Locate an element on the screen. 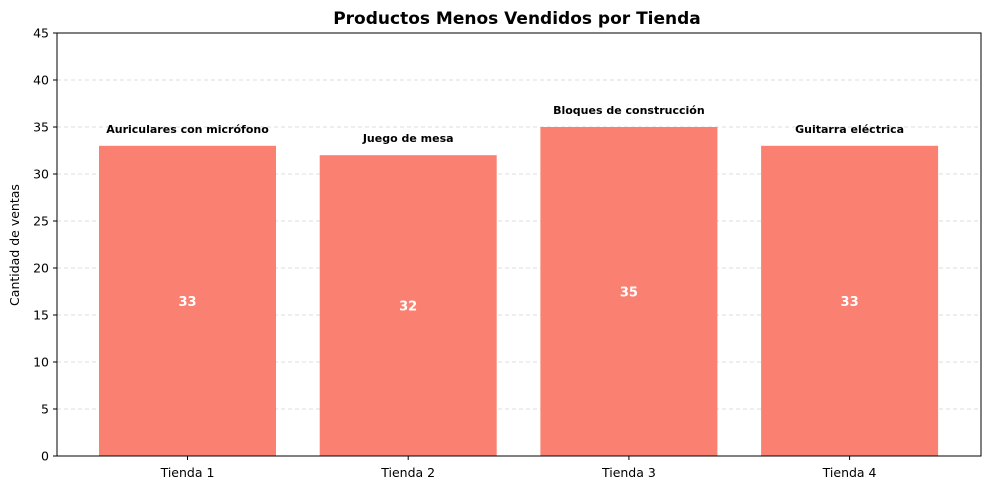 Image resolution: width=989 pixels, height=490 pixels. y-axis-label: Cantidad de ventas is located at coordinates (14, 245).